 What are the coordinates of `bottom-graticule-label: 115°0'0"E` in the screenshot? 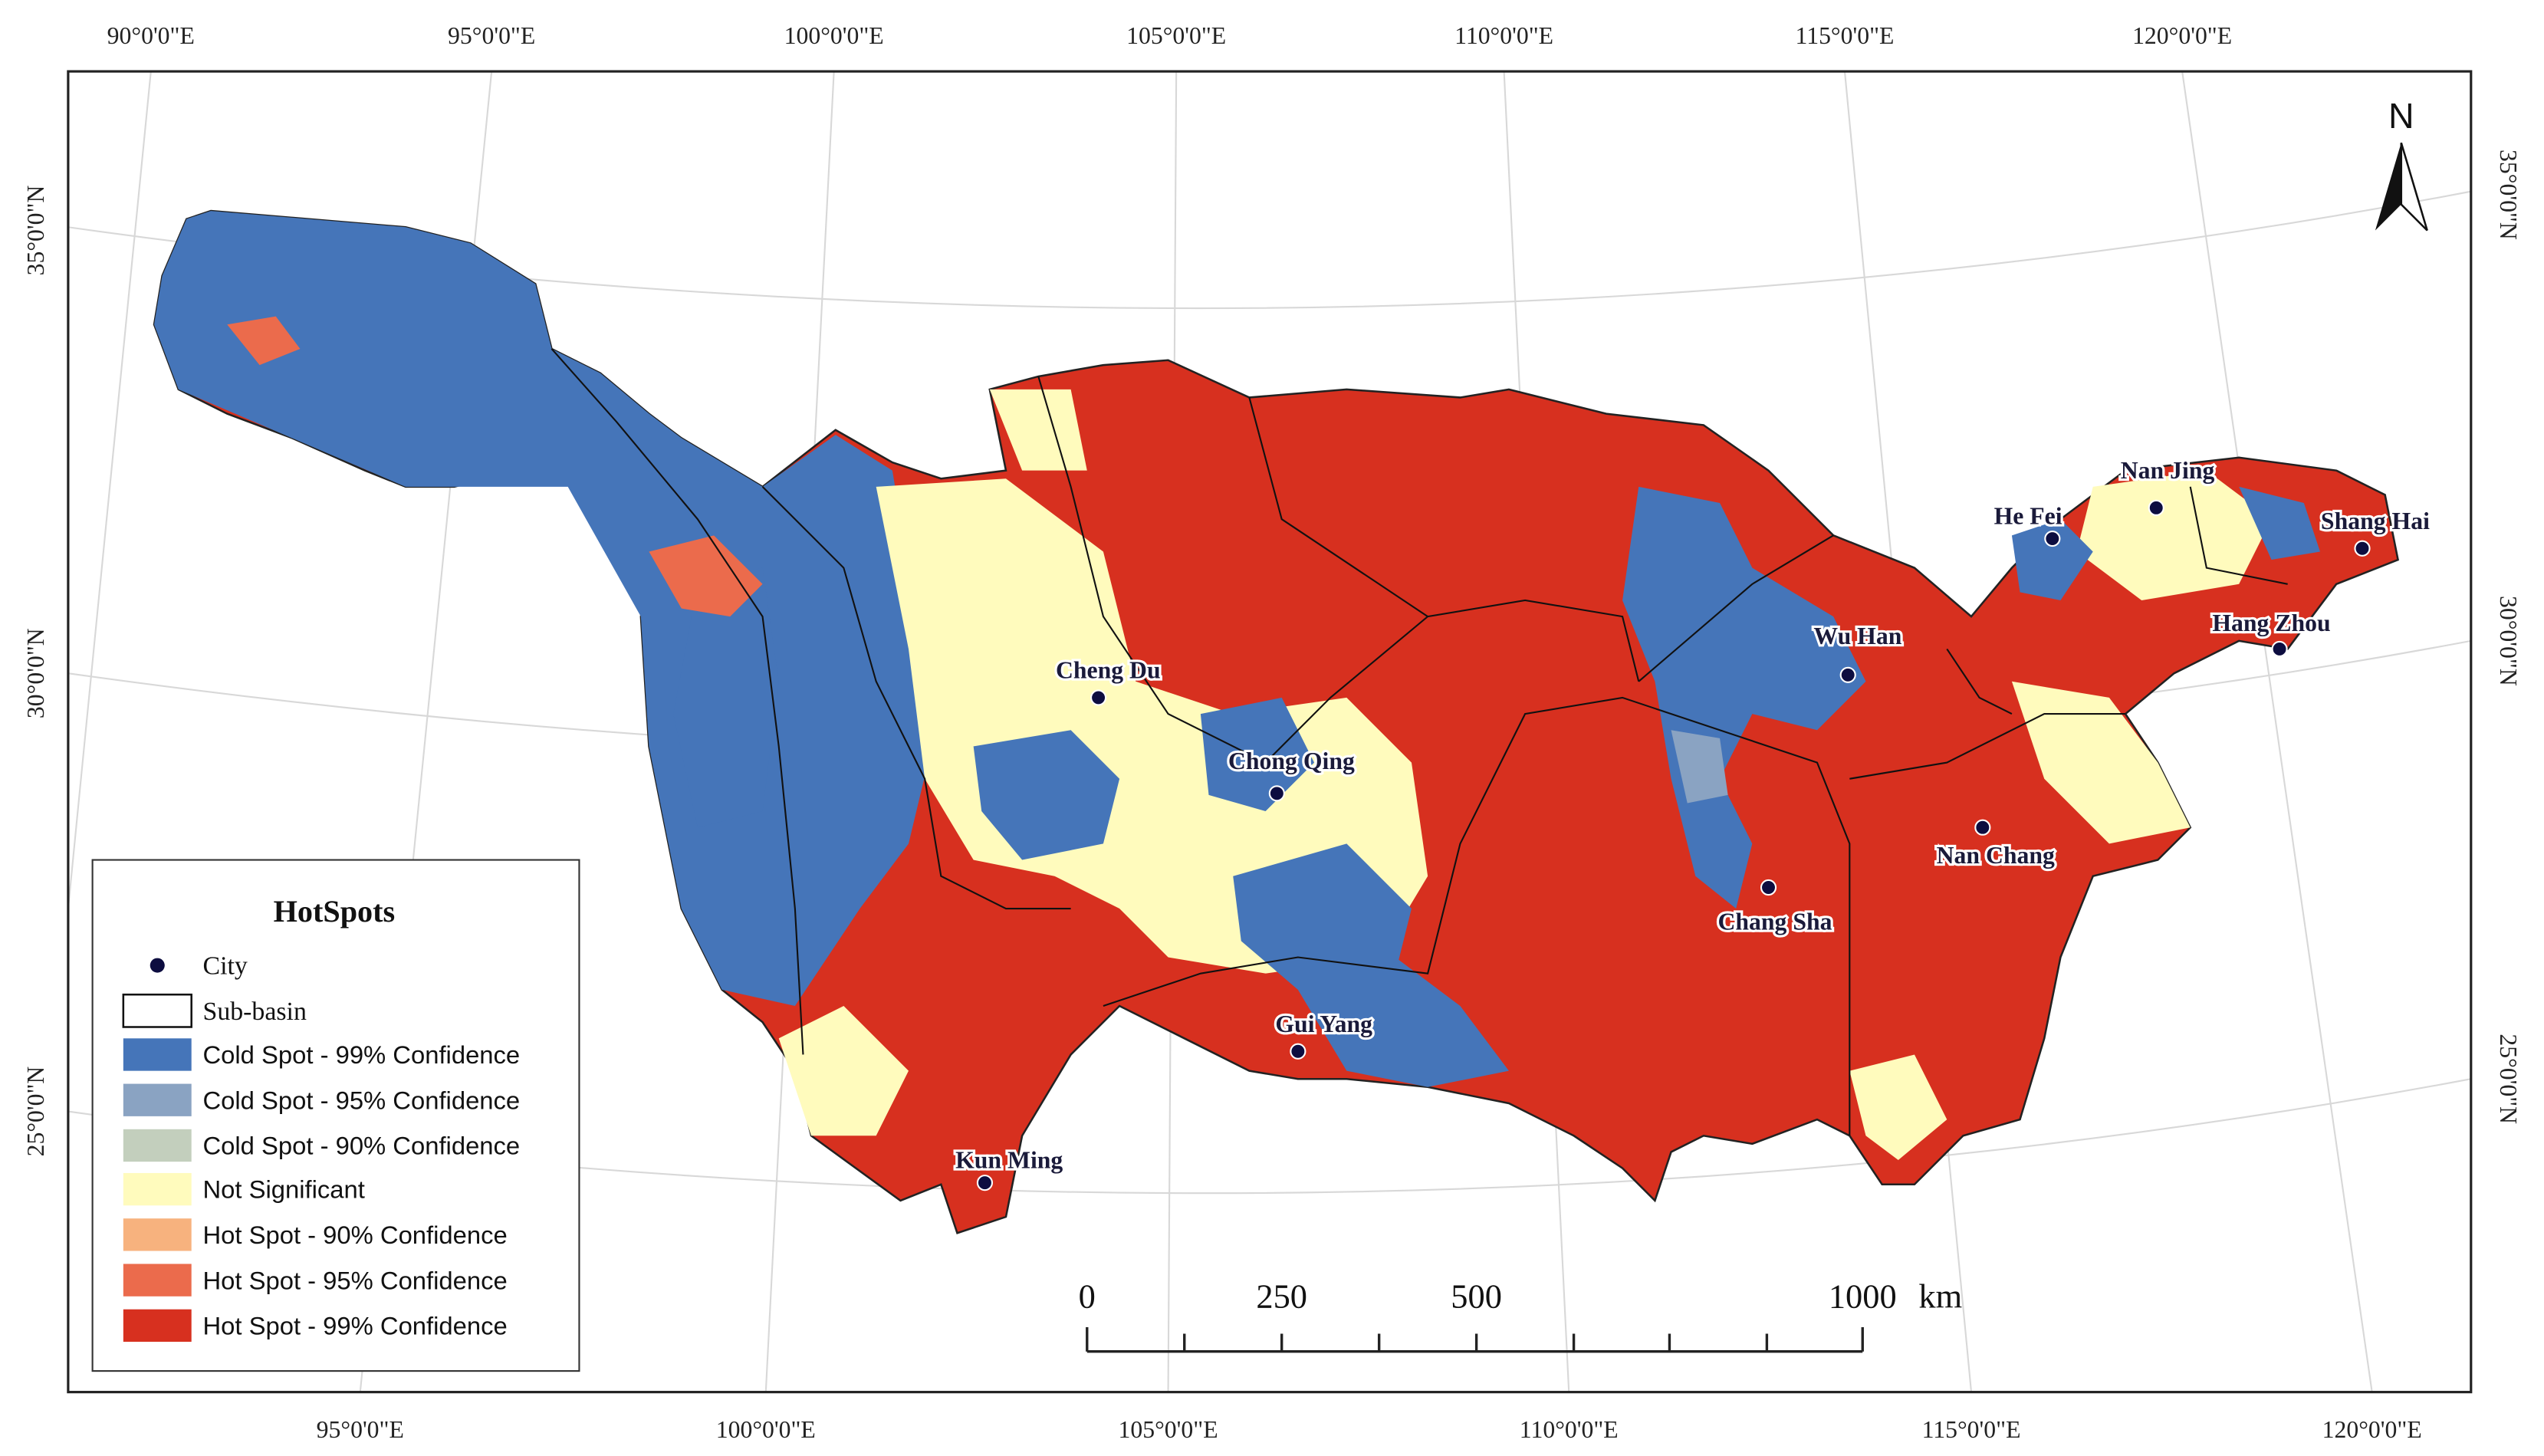 It's located at (1971, 1429).